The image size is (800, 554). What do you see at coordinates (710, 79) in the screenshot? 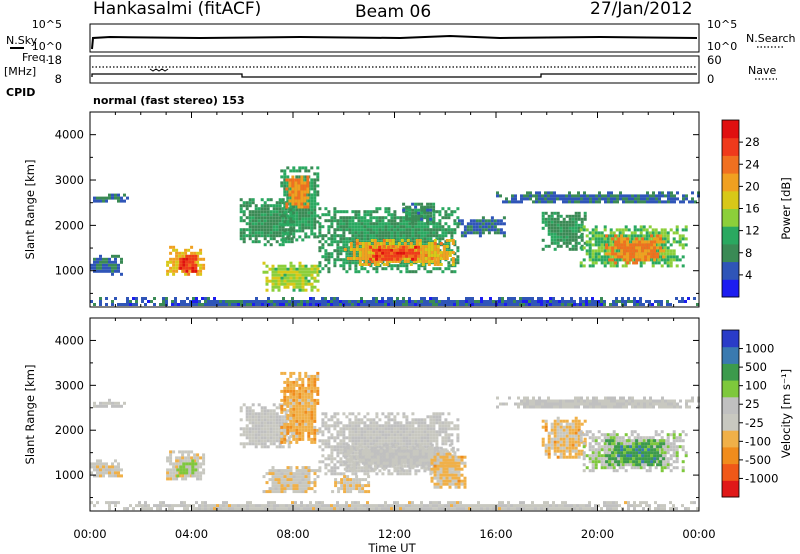
I see `nave-tick-bottom: 0` at bounding box center [710, 79].